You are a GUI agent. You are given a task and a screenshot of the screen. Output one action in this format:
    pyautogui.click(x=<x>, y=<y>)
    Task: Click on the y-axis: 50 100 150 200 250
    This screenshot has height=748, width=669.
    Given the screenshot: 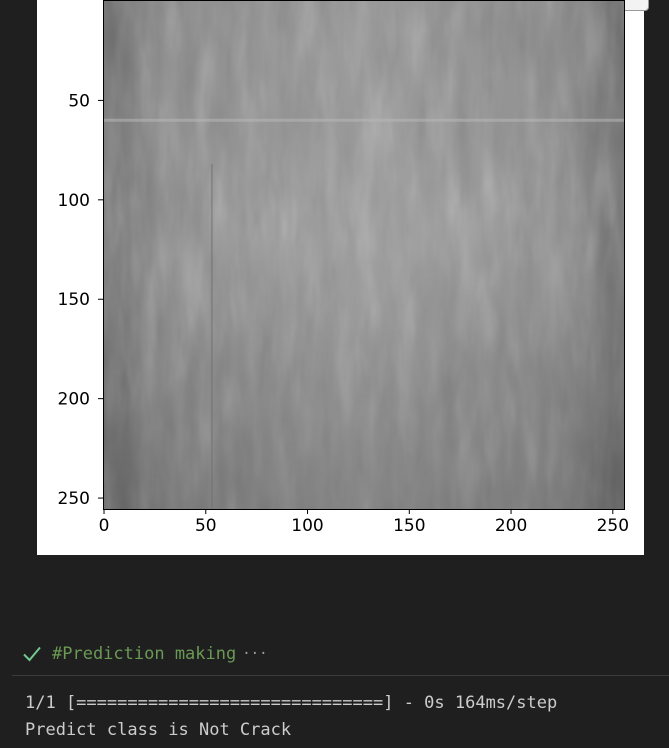 What is the action you would take?
    pyautogui.click(x=80, y=300)
    